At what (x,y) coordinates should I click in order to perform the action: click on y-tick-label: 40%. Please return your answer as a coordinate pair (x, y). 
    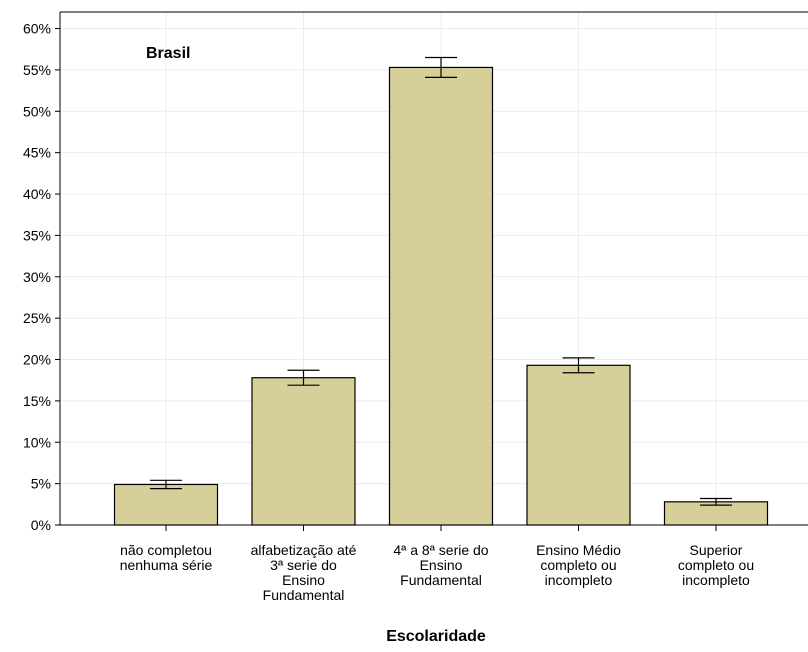
    Looking at the image, I should click on (37, 194).